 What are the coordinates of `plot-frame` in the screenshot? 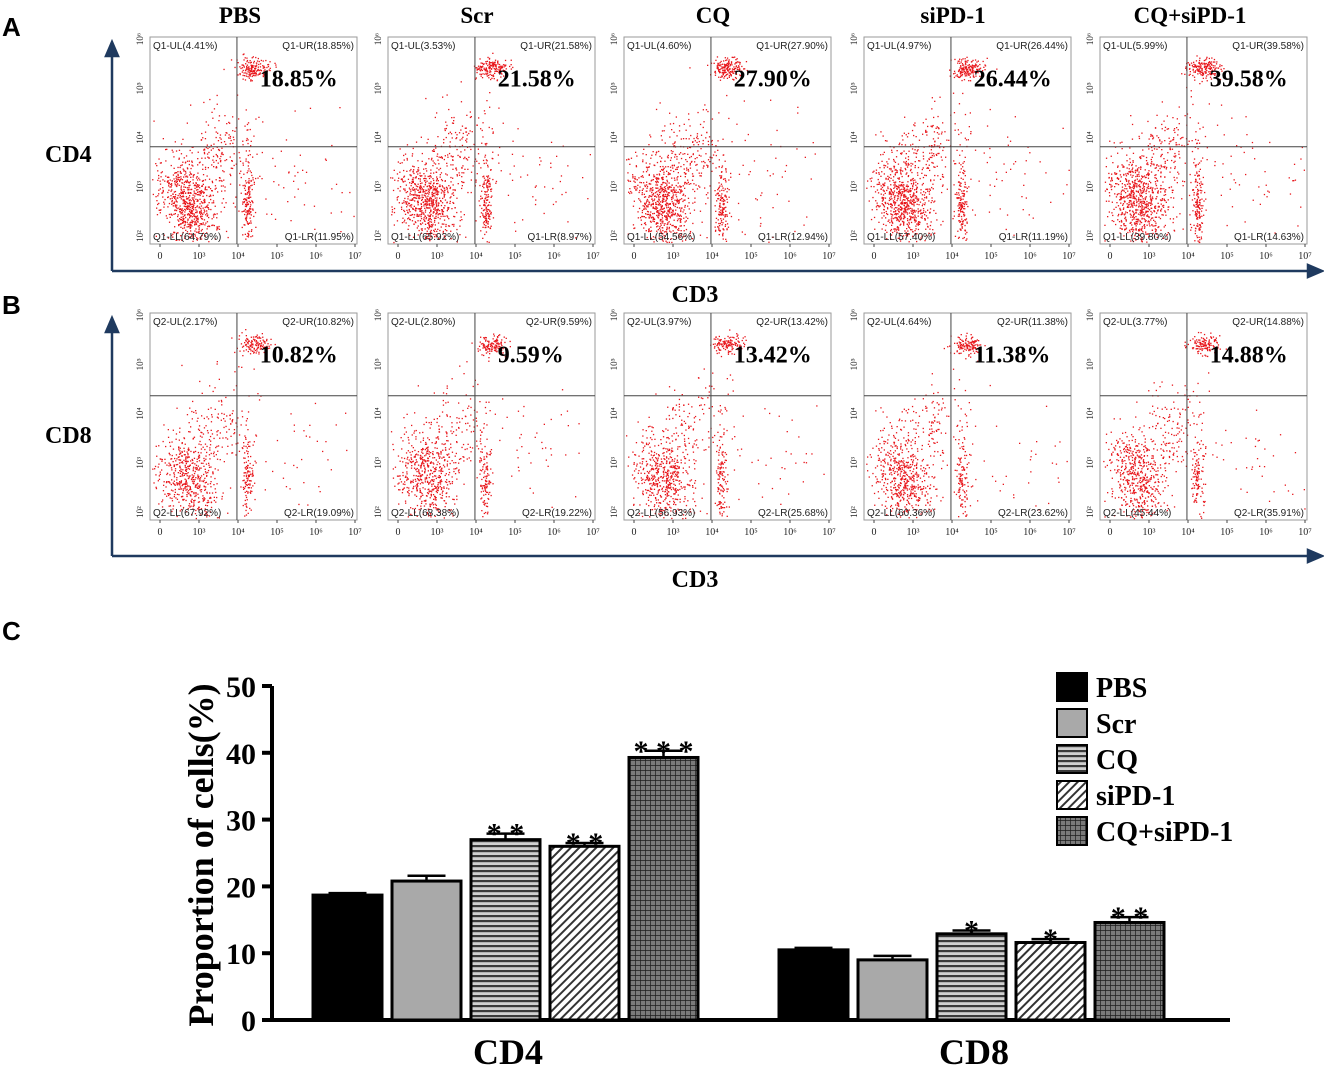 It's located at (727, 140).